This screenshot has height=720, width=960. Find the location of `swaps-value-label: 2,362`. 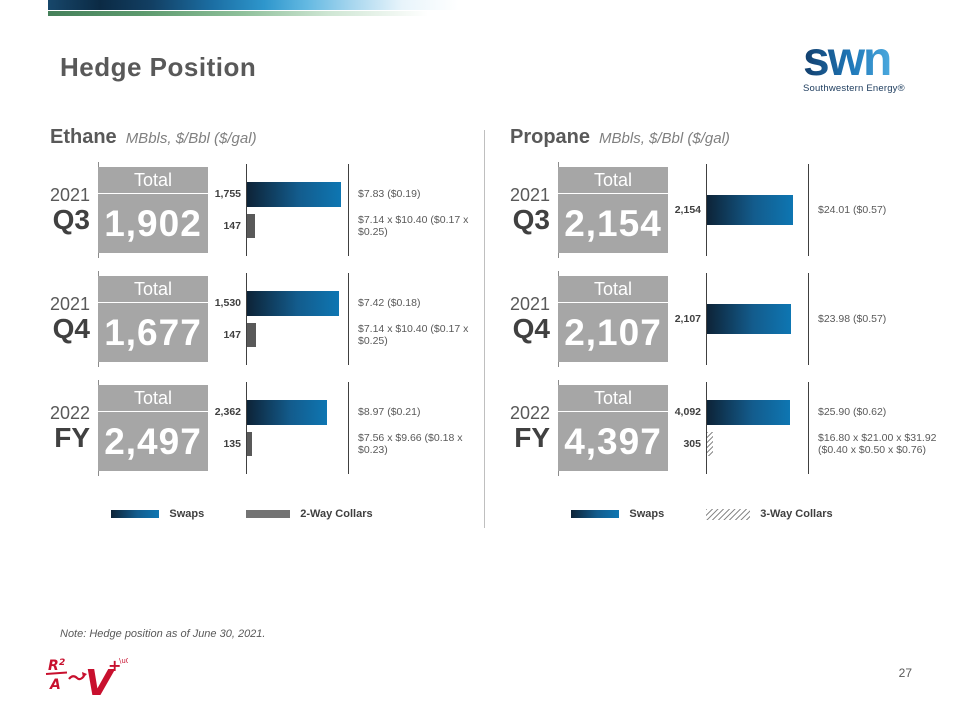

swaps-value-label: 2,362 is located at coordinates (227, 412).